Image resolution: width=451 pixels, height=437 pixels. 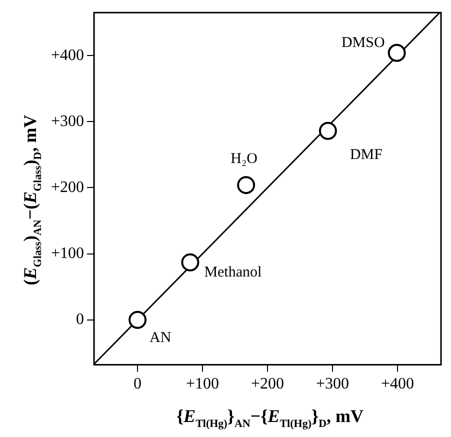 What do you see at coordinates (270, 418) in the screenshot?
I see `text: {E$_{Tl(Hg)}$}$_{AN}$−{E$_{Tl(Hg)}$}$_{D}$, mV` at bounding box center [270, 418].